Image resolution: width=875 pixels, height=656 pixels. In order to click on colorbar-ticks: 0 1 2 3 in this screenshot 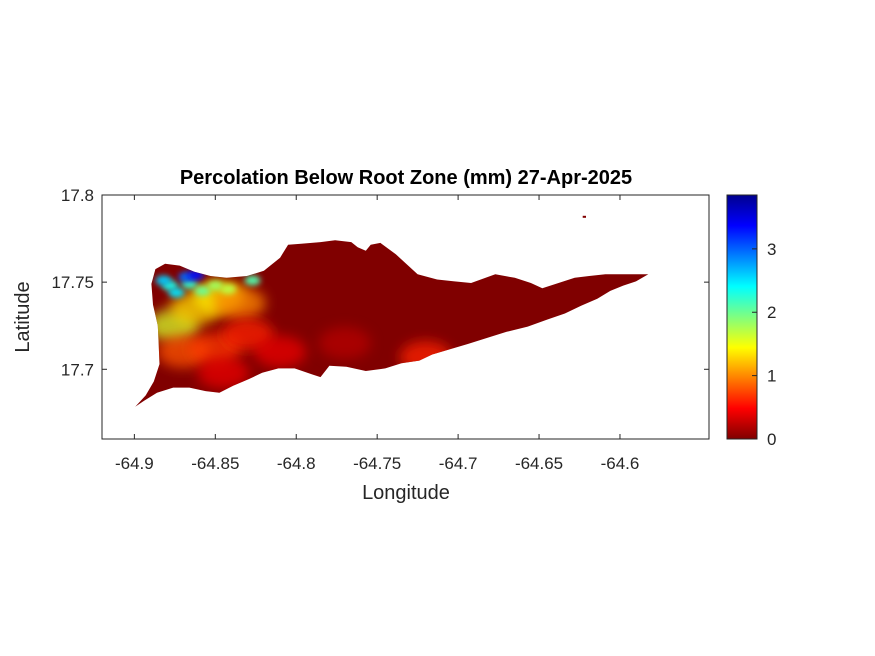, I will do `click(764, 344)`.